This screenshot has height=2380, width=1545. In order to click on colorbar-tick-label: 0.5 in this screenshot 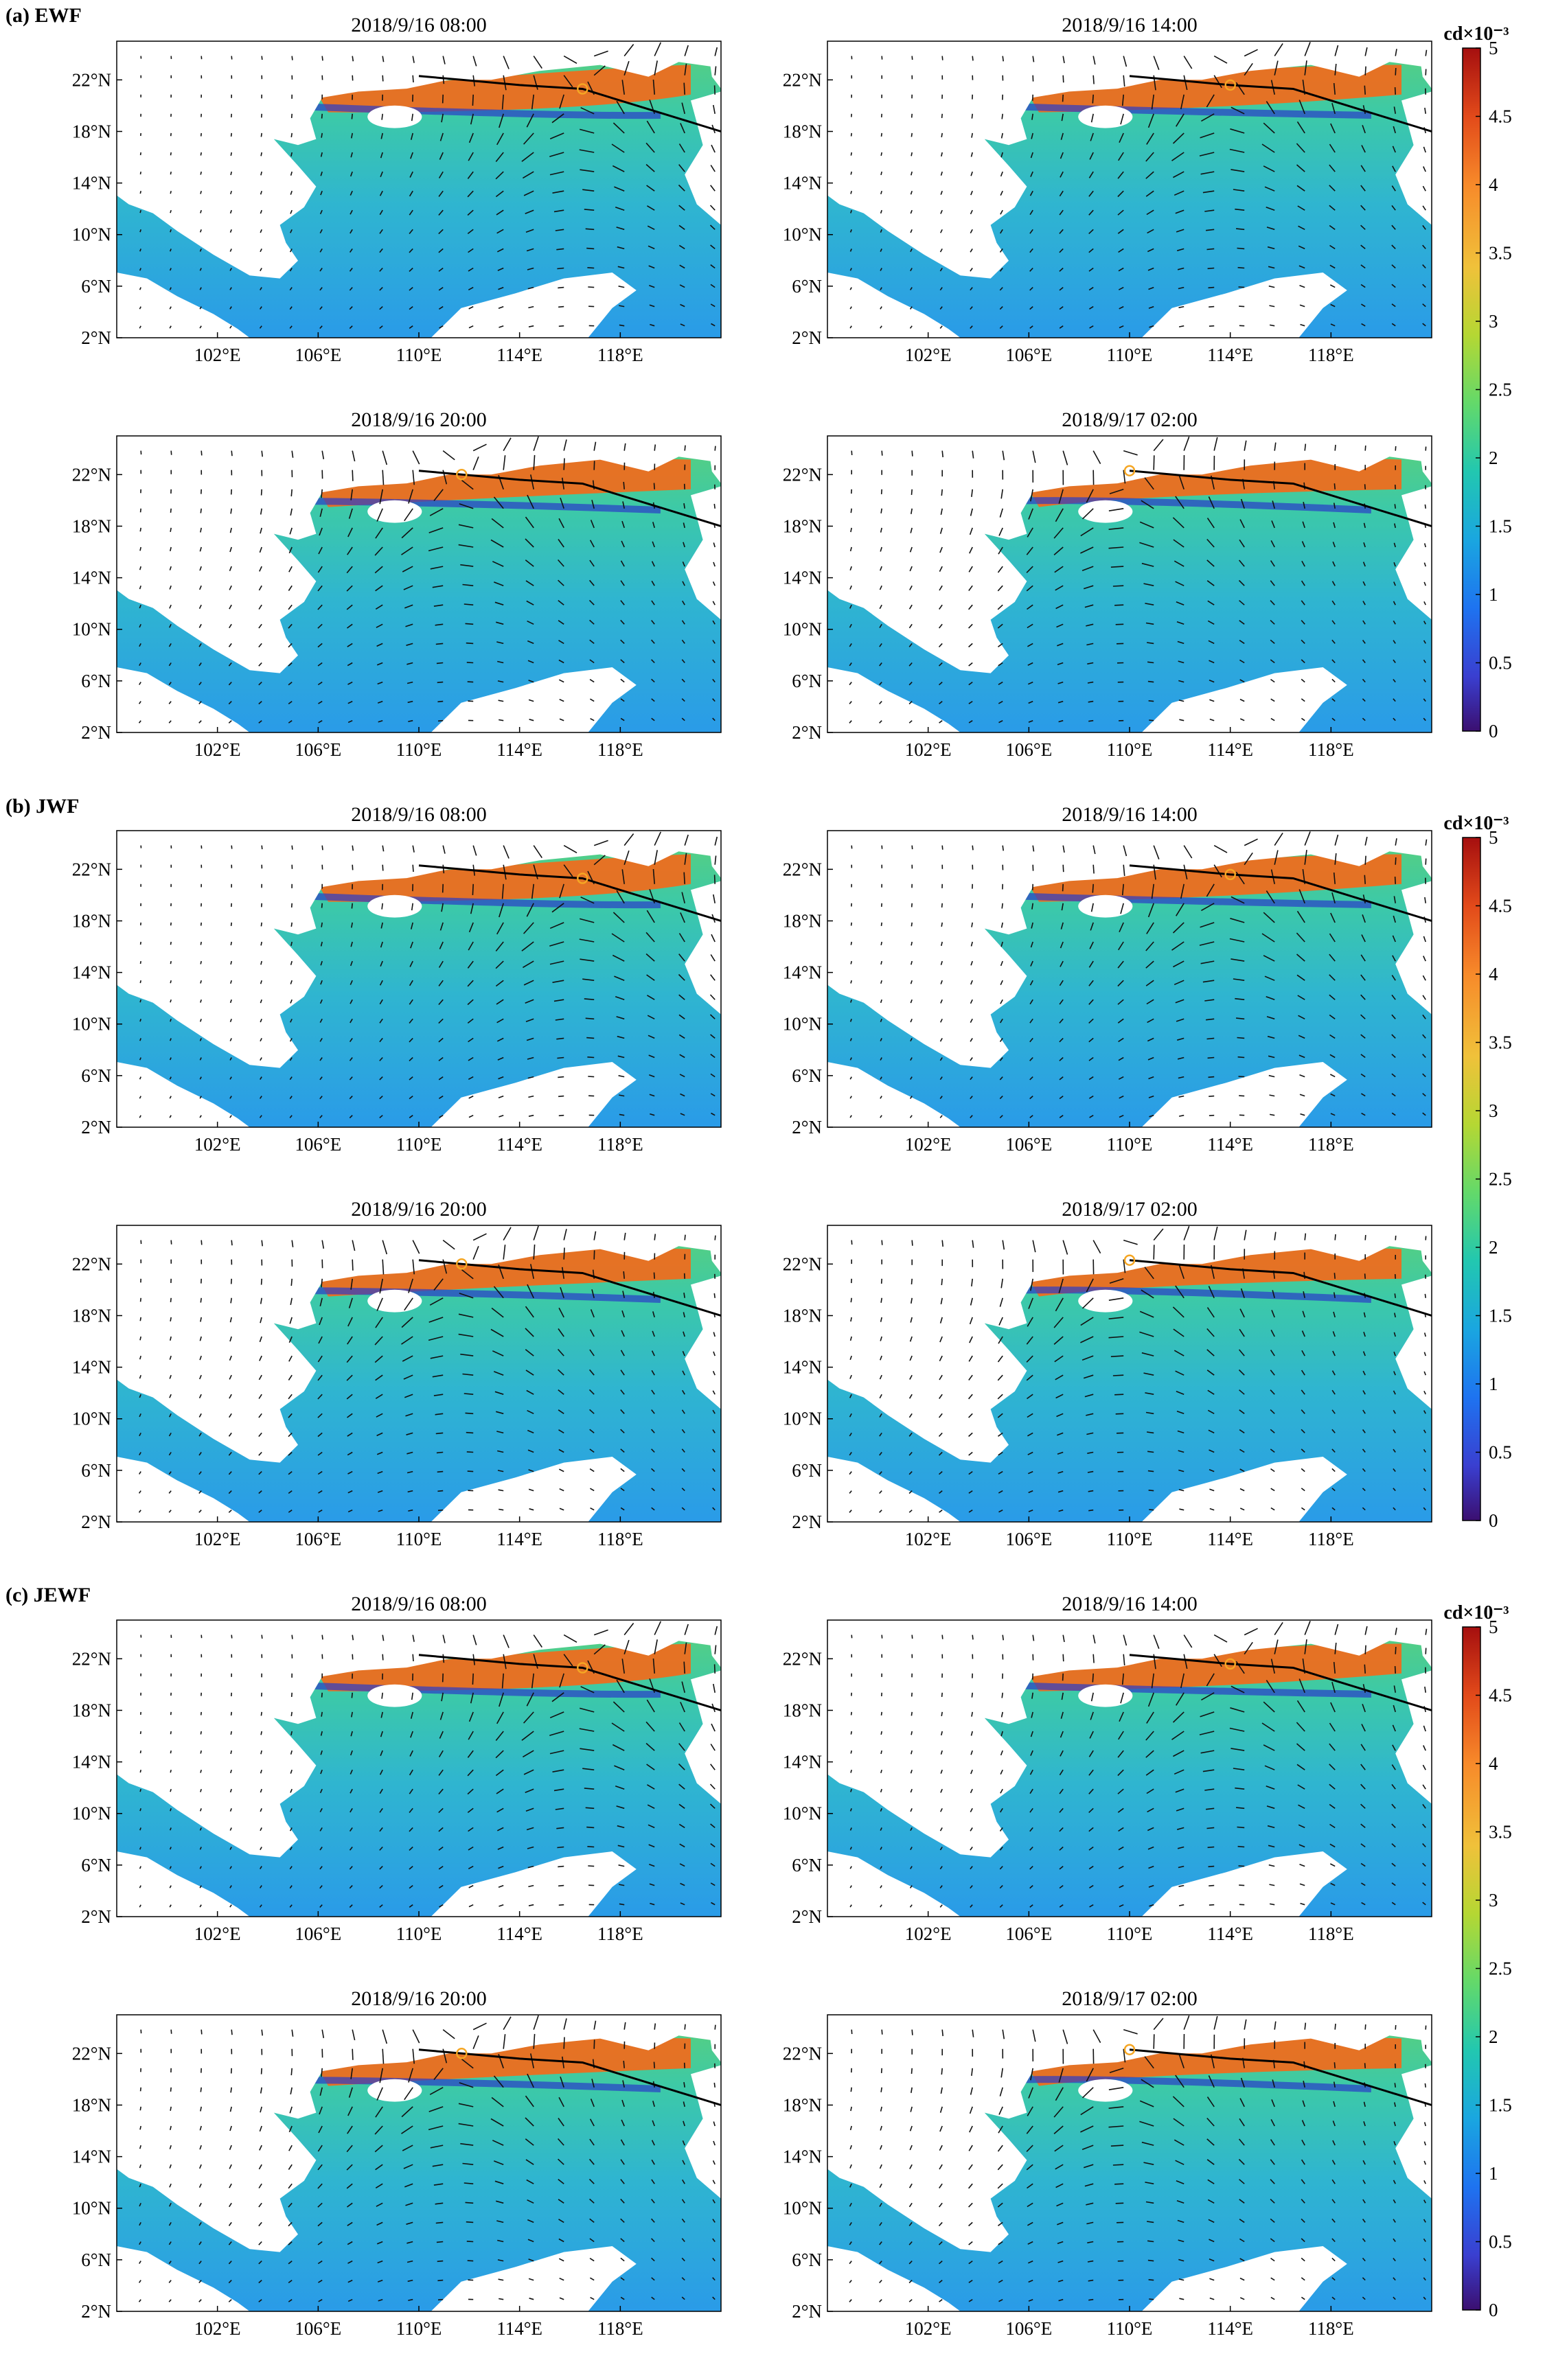, I will do `click(1500, 2242)`.